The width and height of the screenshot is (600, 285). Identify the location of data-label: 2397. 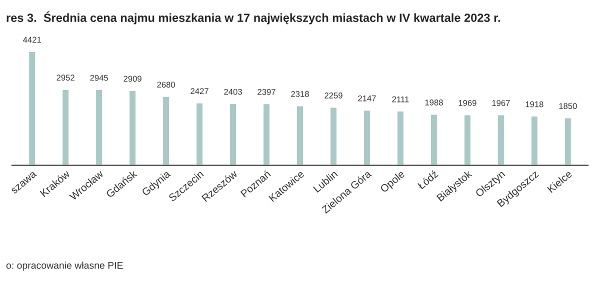
(267, 92).